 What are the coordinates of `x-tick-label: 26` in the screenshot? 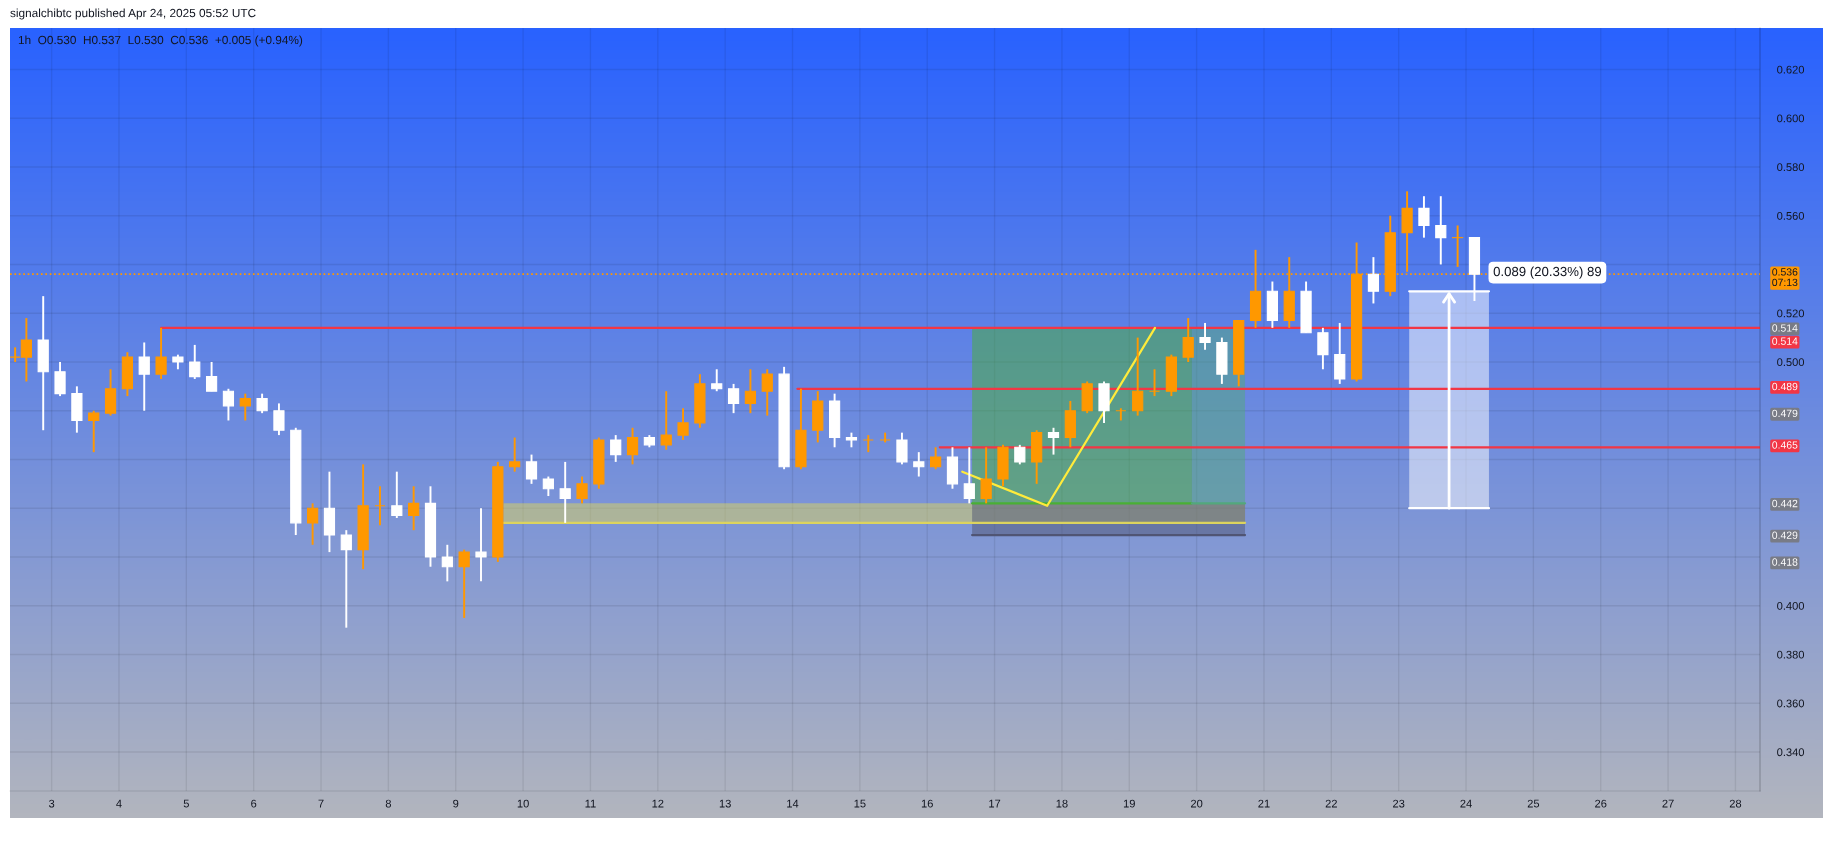 It's located at (1601, 803).